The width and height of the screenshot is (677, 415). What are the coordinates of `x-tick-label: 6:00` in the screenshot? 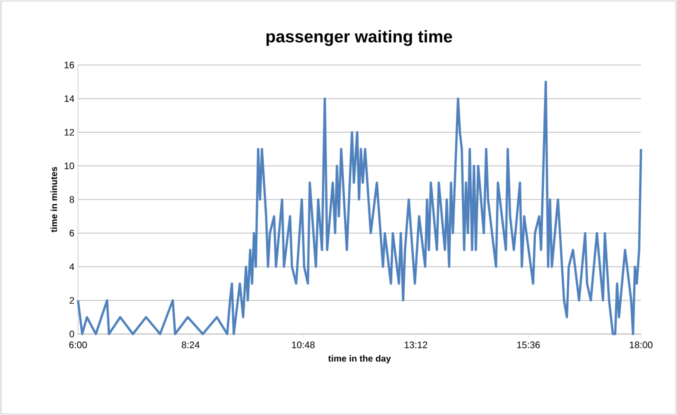 It's located at (78, 345).